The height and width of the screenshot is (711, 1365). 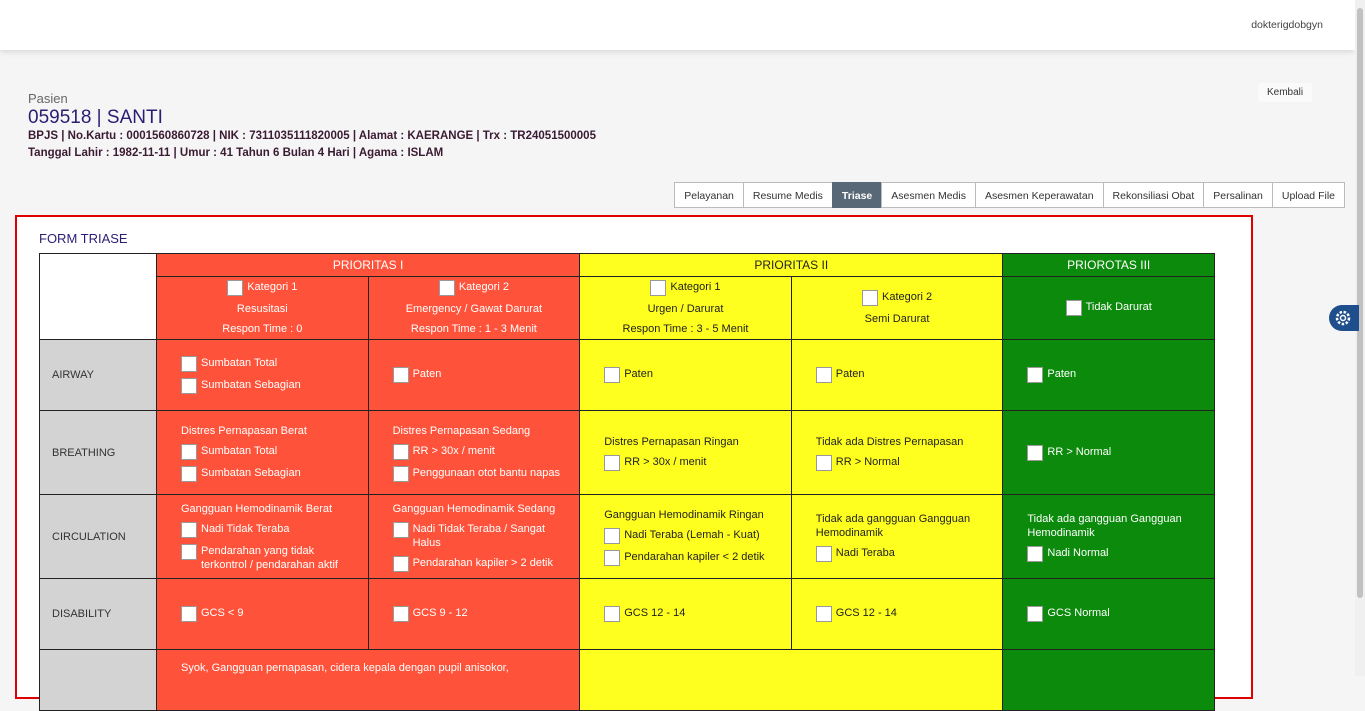 I want to click on cell-content: RR > Normal, so click(x=1108, y=453).